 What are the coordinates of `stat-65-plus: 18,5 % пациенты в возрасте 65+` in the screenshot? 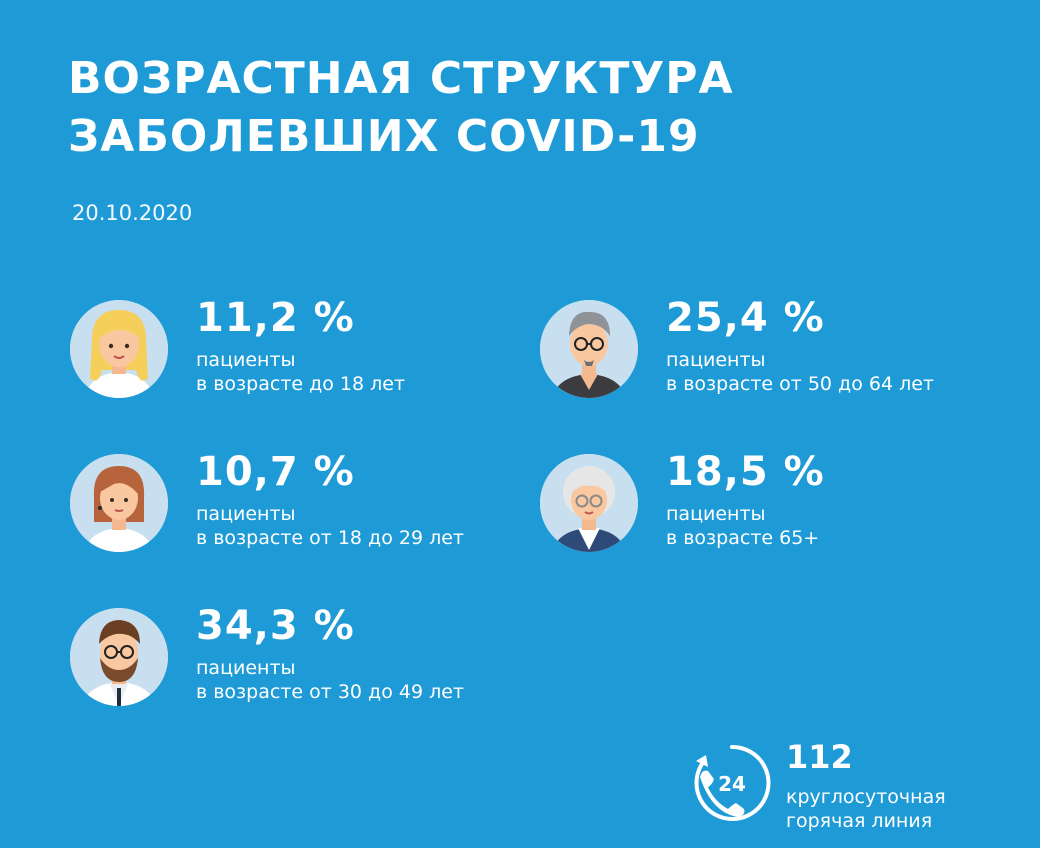 It's located at (760, 506).